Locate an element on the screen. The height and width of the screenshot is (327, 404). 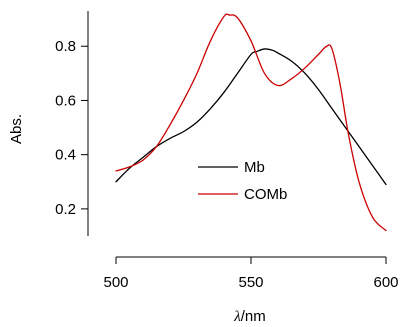
x-axis-label: λ/nm is located at coordinates (249, 316).